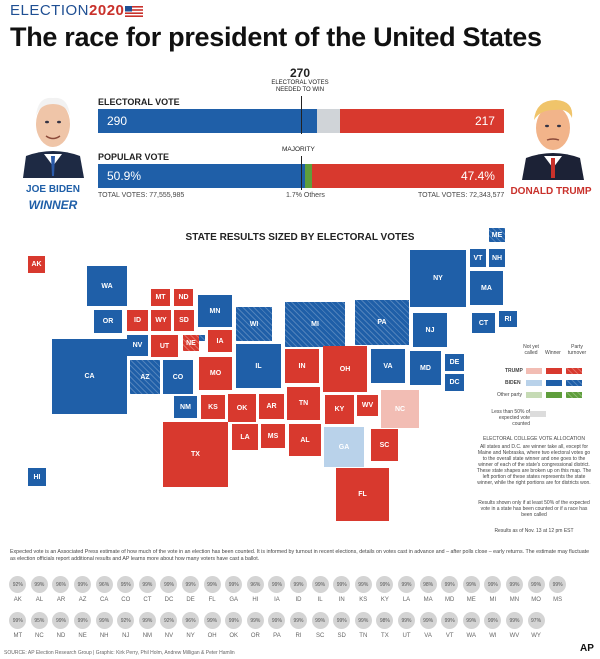 The height and width of the screenshot is (659, 600). What do you see at coordinates (382, 322) in the screenshot?
I see `state-PA: PA` at bounding box center [382, 322].